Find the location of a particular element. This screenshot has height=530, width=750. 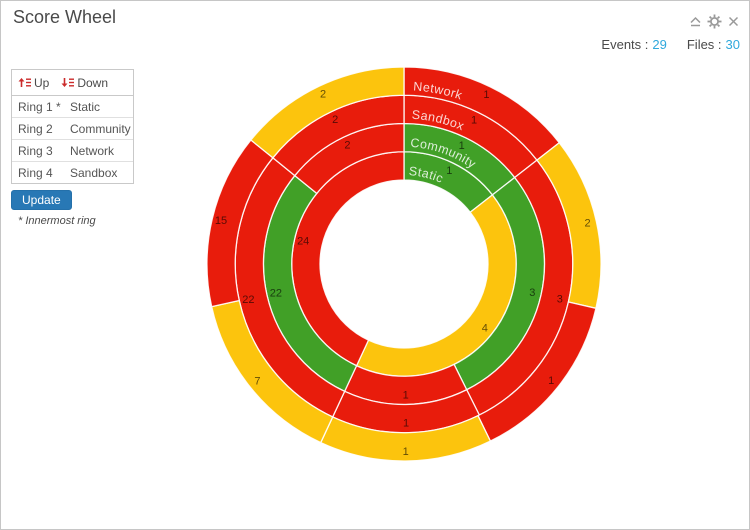

ring-row-4: Ring 4 Sandbox is located at coordinates (72, 172).